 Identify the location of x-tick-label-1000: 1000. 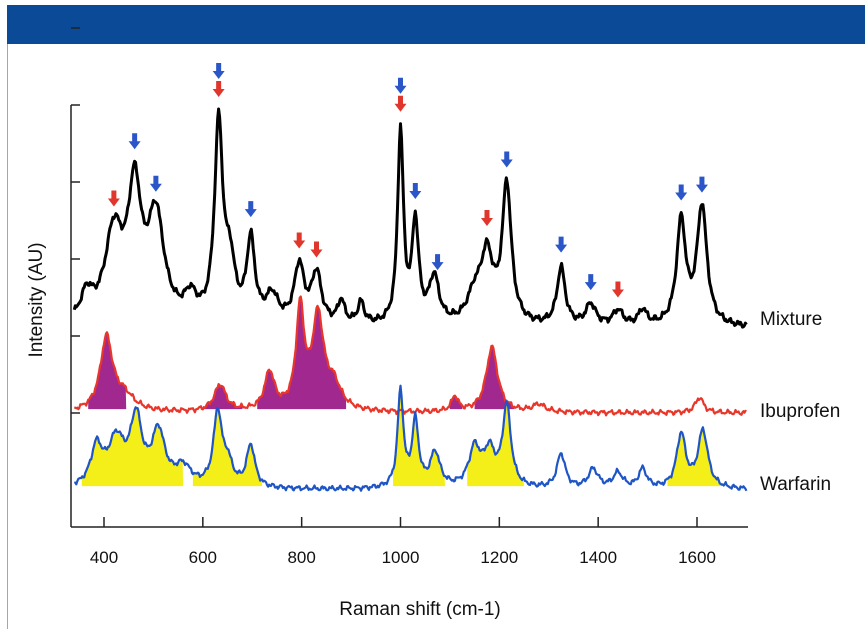
(401, 557).